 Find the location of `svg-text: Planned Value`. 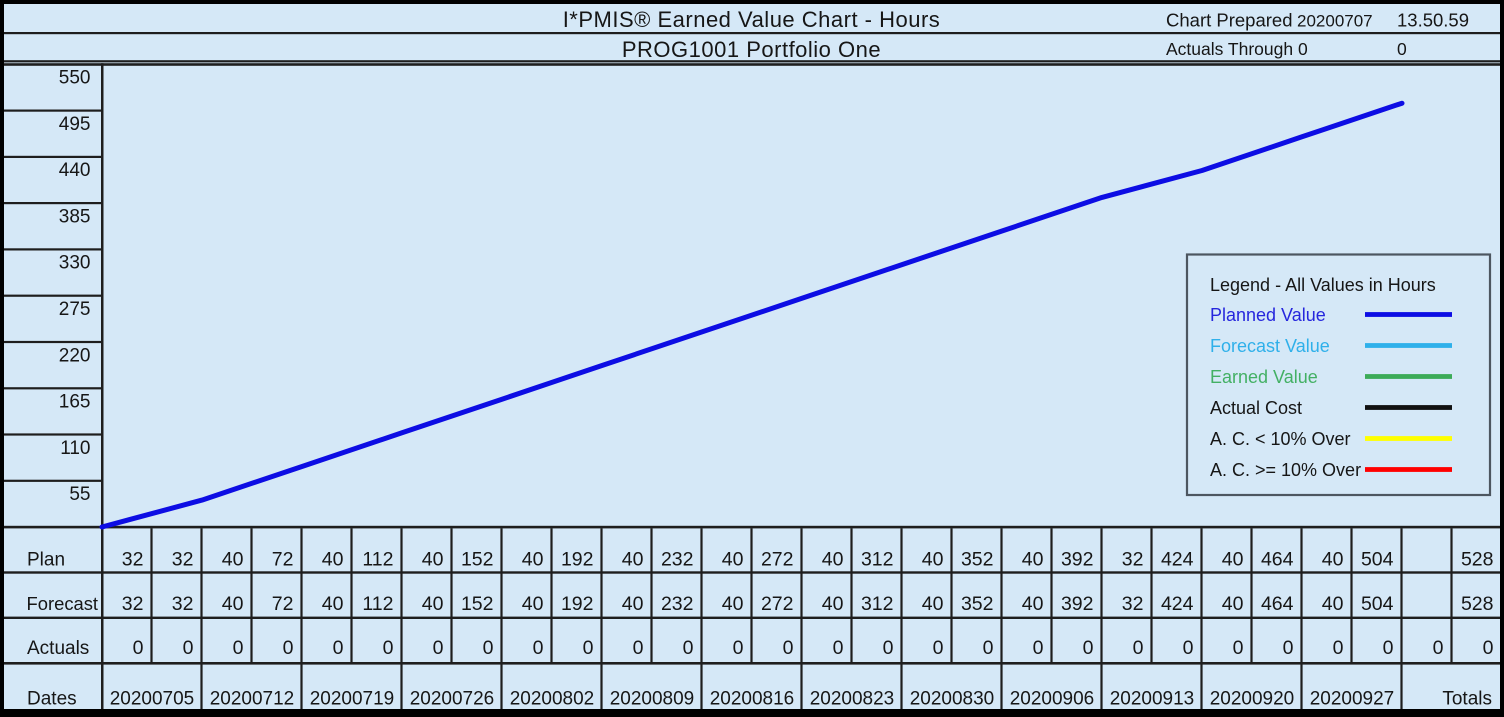

svg-text: Planned Value is located at coordinates (1268, 315).